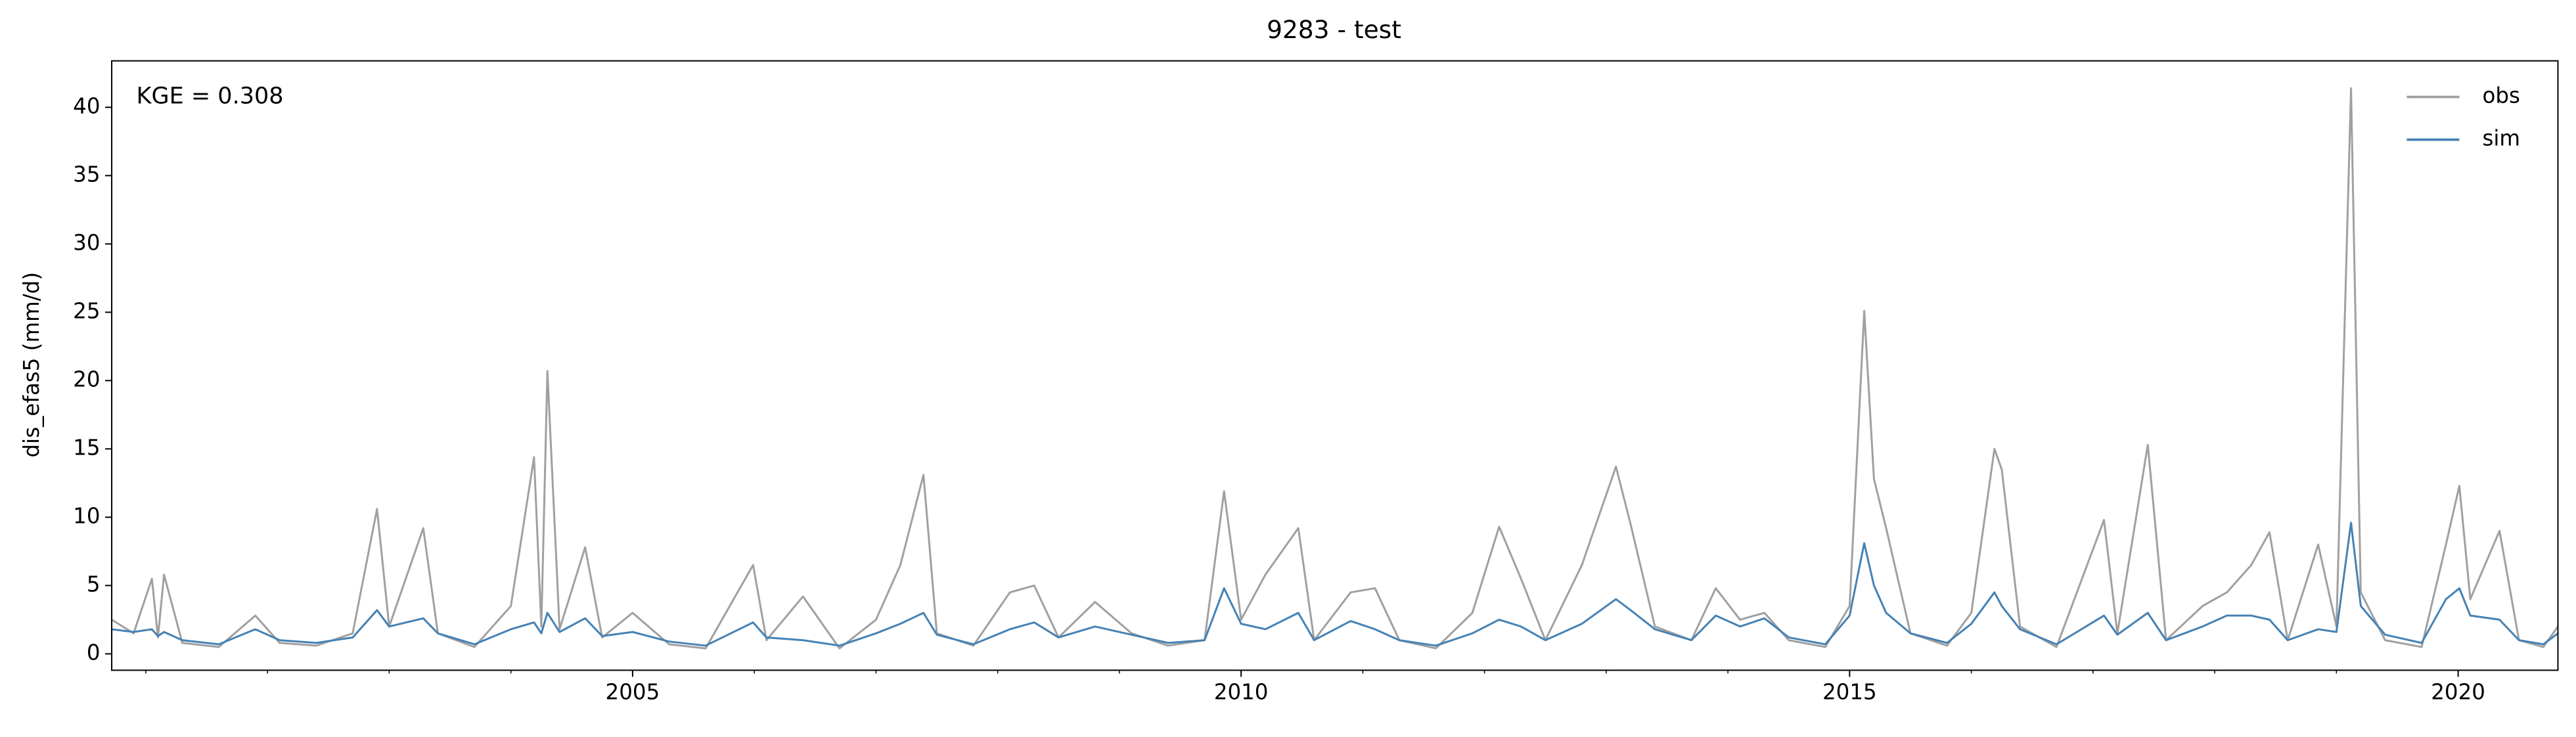 The width and height of the screenshot is (2576, 737). Describe the element at coordinates (2501, 138) in the screenshot. I see `legend-label: sim` at that location.